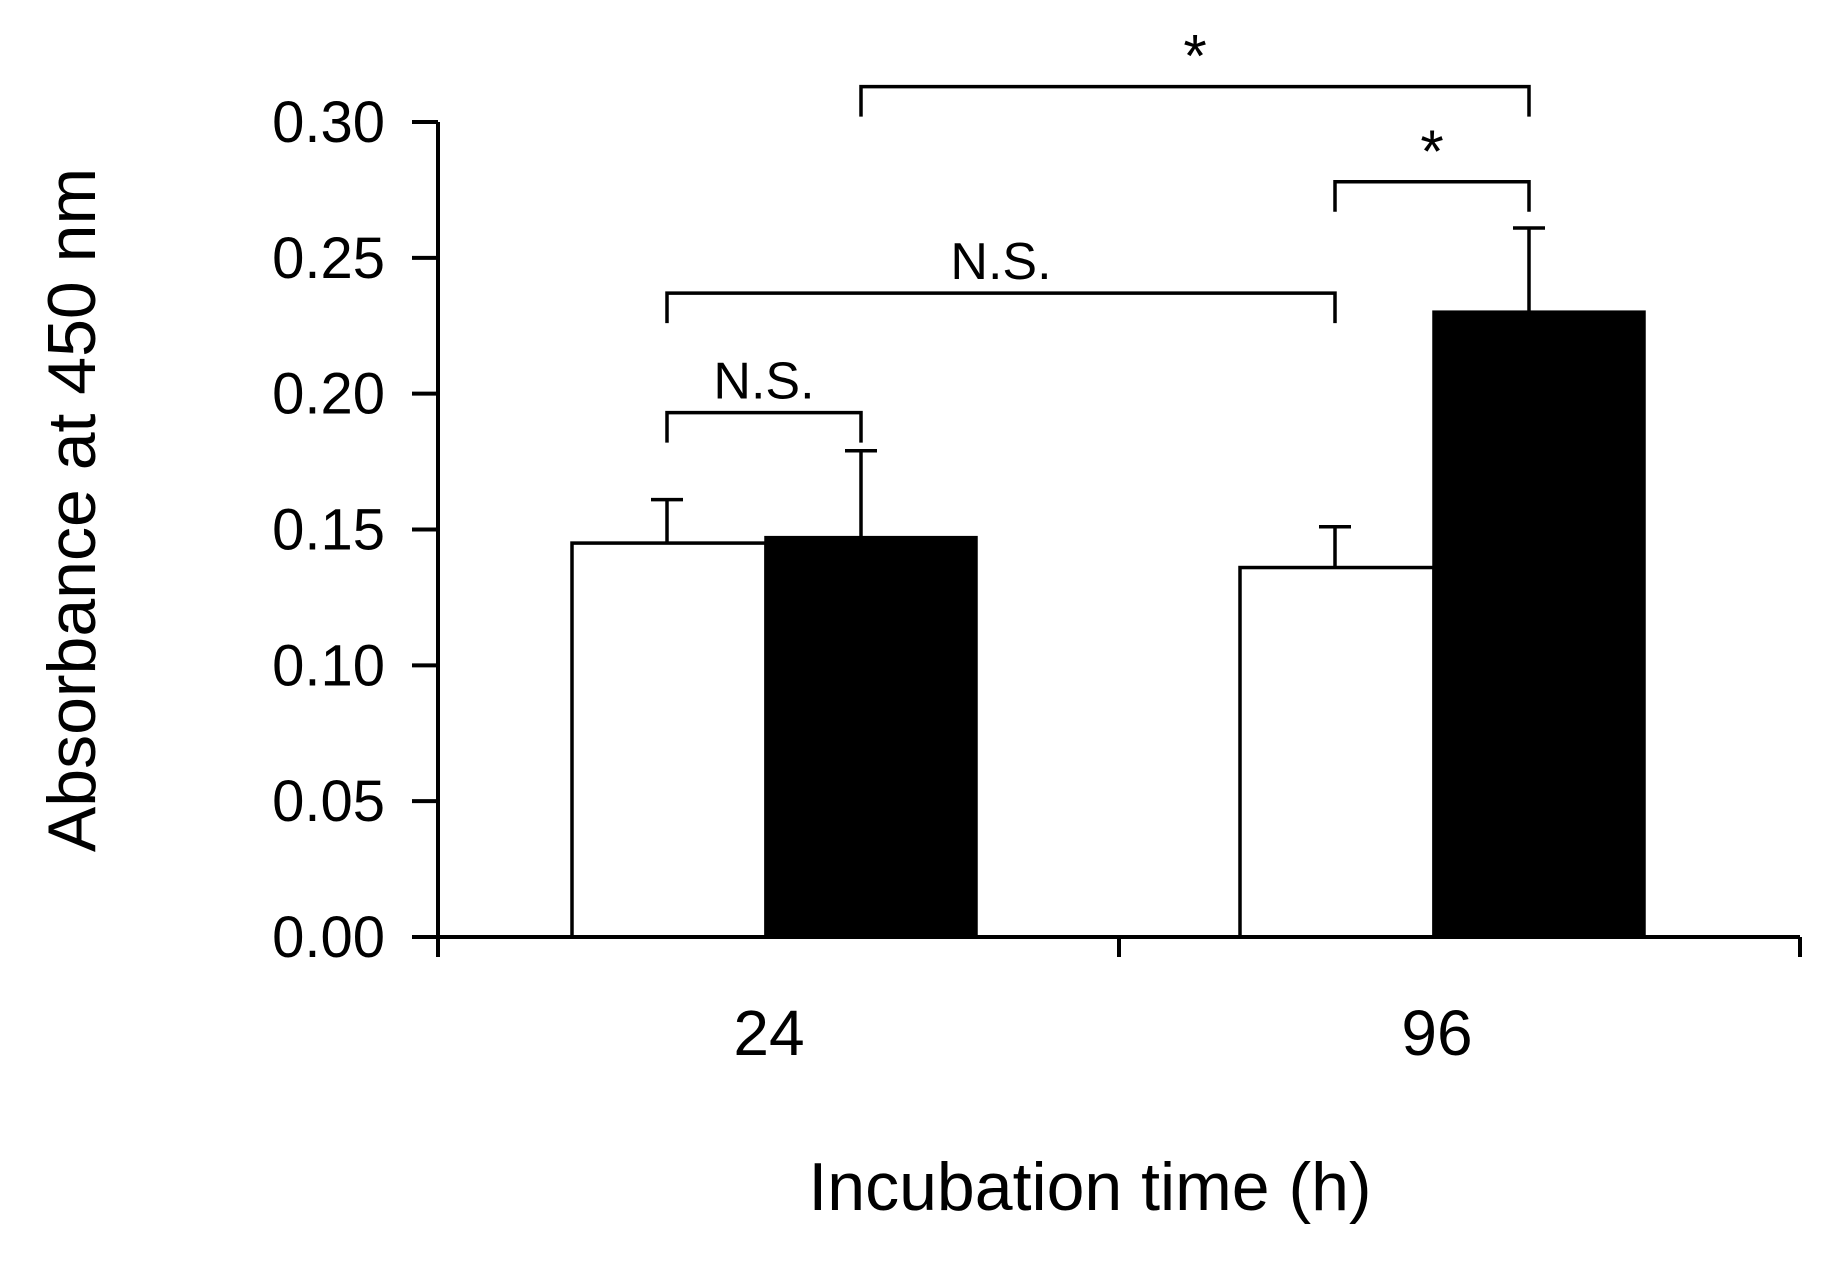 The width and height of the screenshot is (1829, 1280). Describe the element at coordinates (72, 510) in the screenshot. I see `y-axis-title: Absorbance at 450 nm` at that location.